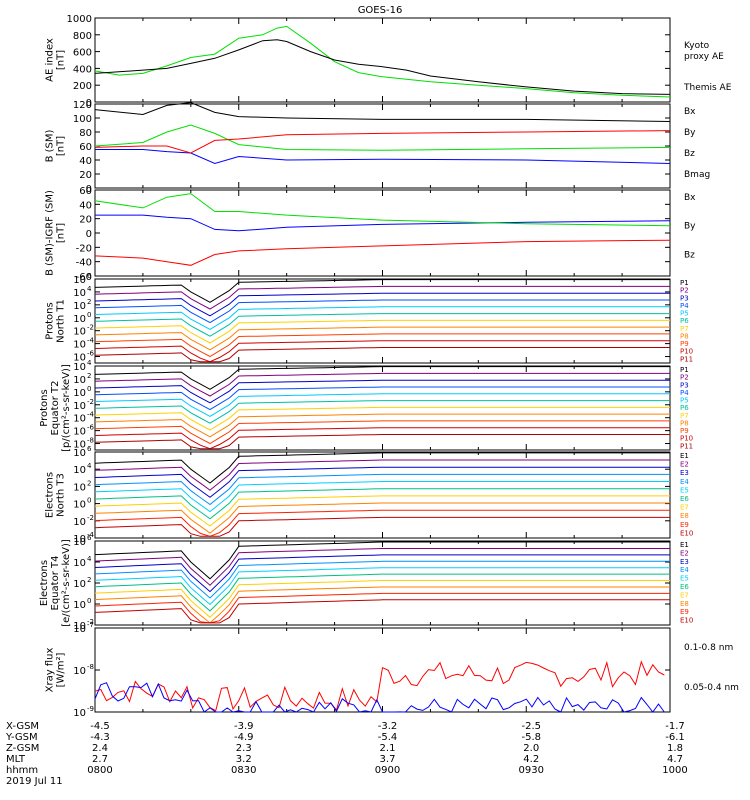 The width and height of the screenshot is (750, 800). I want to click on time-row-value: -6.1, so click(675, 737).